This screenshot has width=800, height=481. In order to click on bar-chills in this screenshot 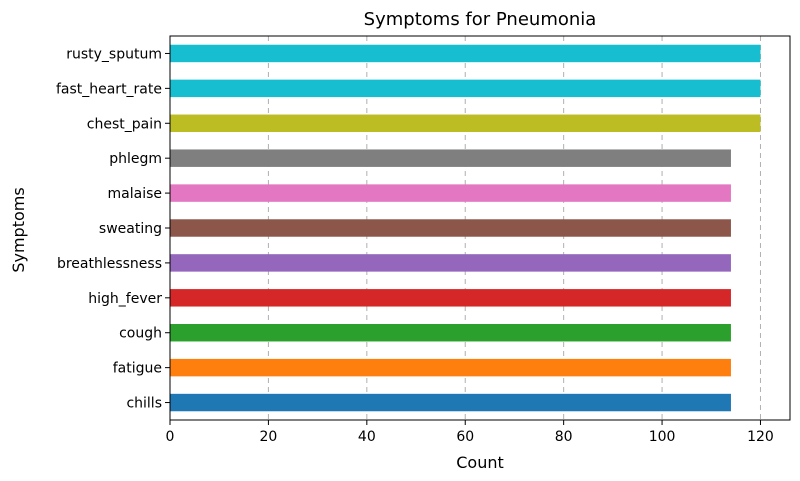, I will do `click(450, 402)`.